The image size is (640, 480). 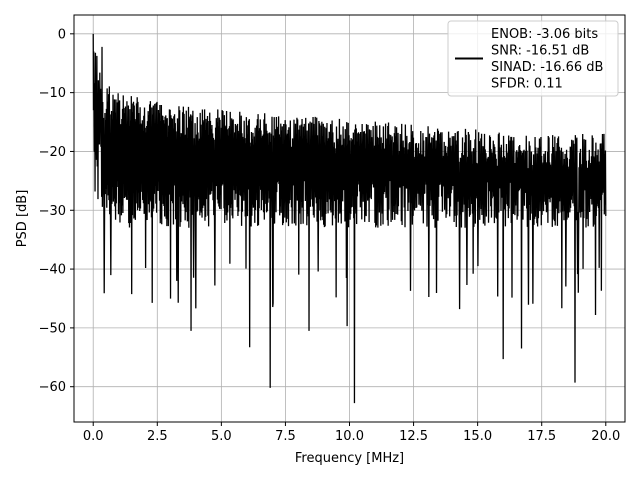 I want to click on legend-sinad: SINAD: -16.66 dB, so click(x=547, y=67).